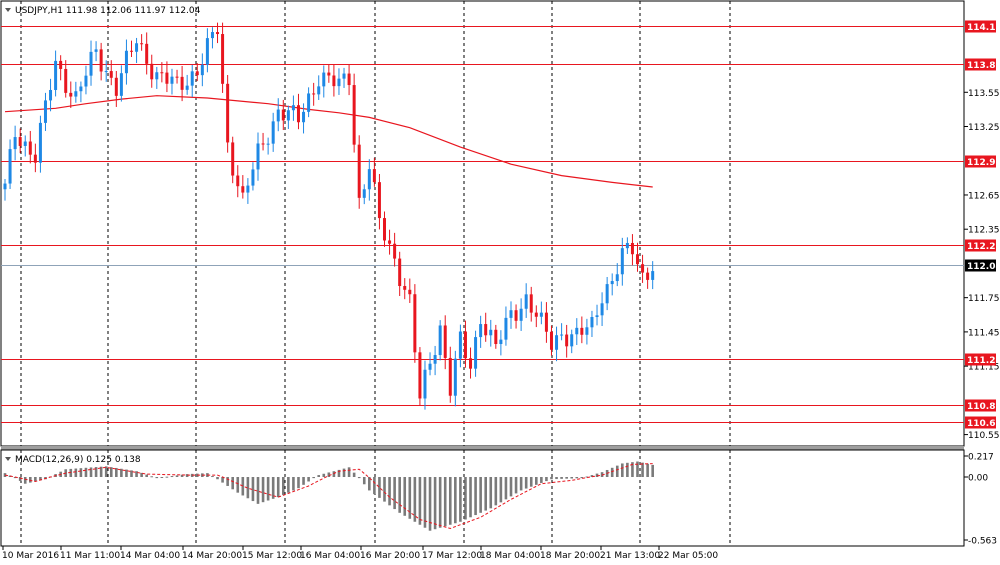 This screenshot has height=565, width=1000. I want to click on level-tag-110.81, so click(980, 405).